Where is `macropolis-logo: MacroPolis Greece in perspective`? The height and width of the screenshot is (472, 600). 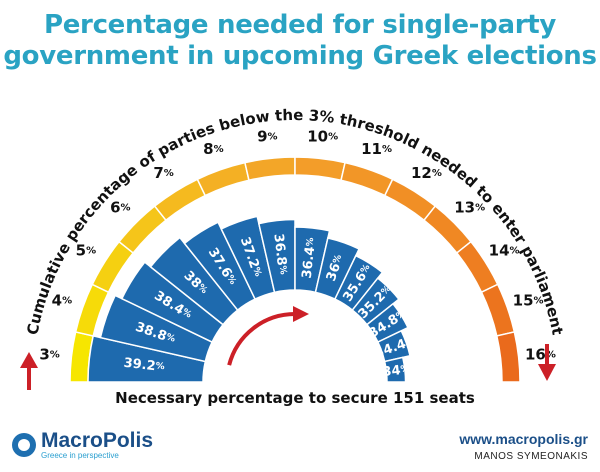 macropolis-logo: MacroPolis Greece in perspective is located at coordinates (82, 445).